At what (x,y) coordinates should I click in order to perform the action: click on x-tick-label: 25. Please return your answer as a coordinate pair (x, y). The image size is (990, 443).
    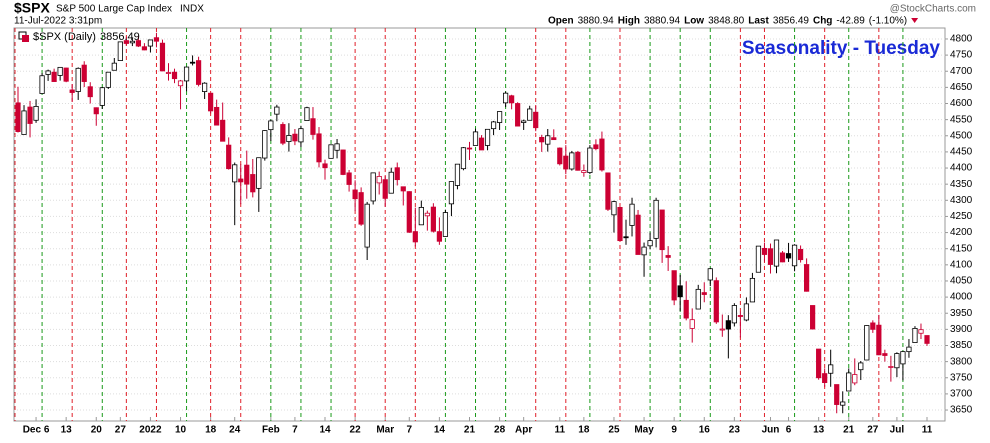
    Looking at the image, I should click on (614, 430).